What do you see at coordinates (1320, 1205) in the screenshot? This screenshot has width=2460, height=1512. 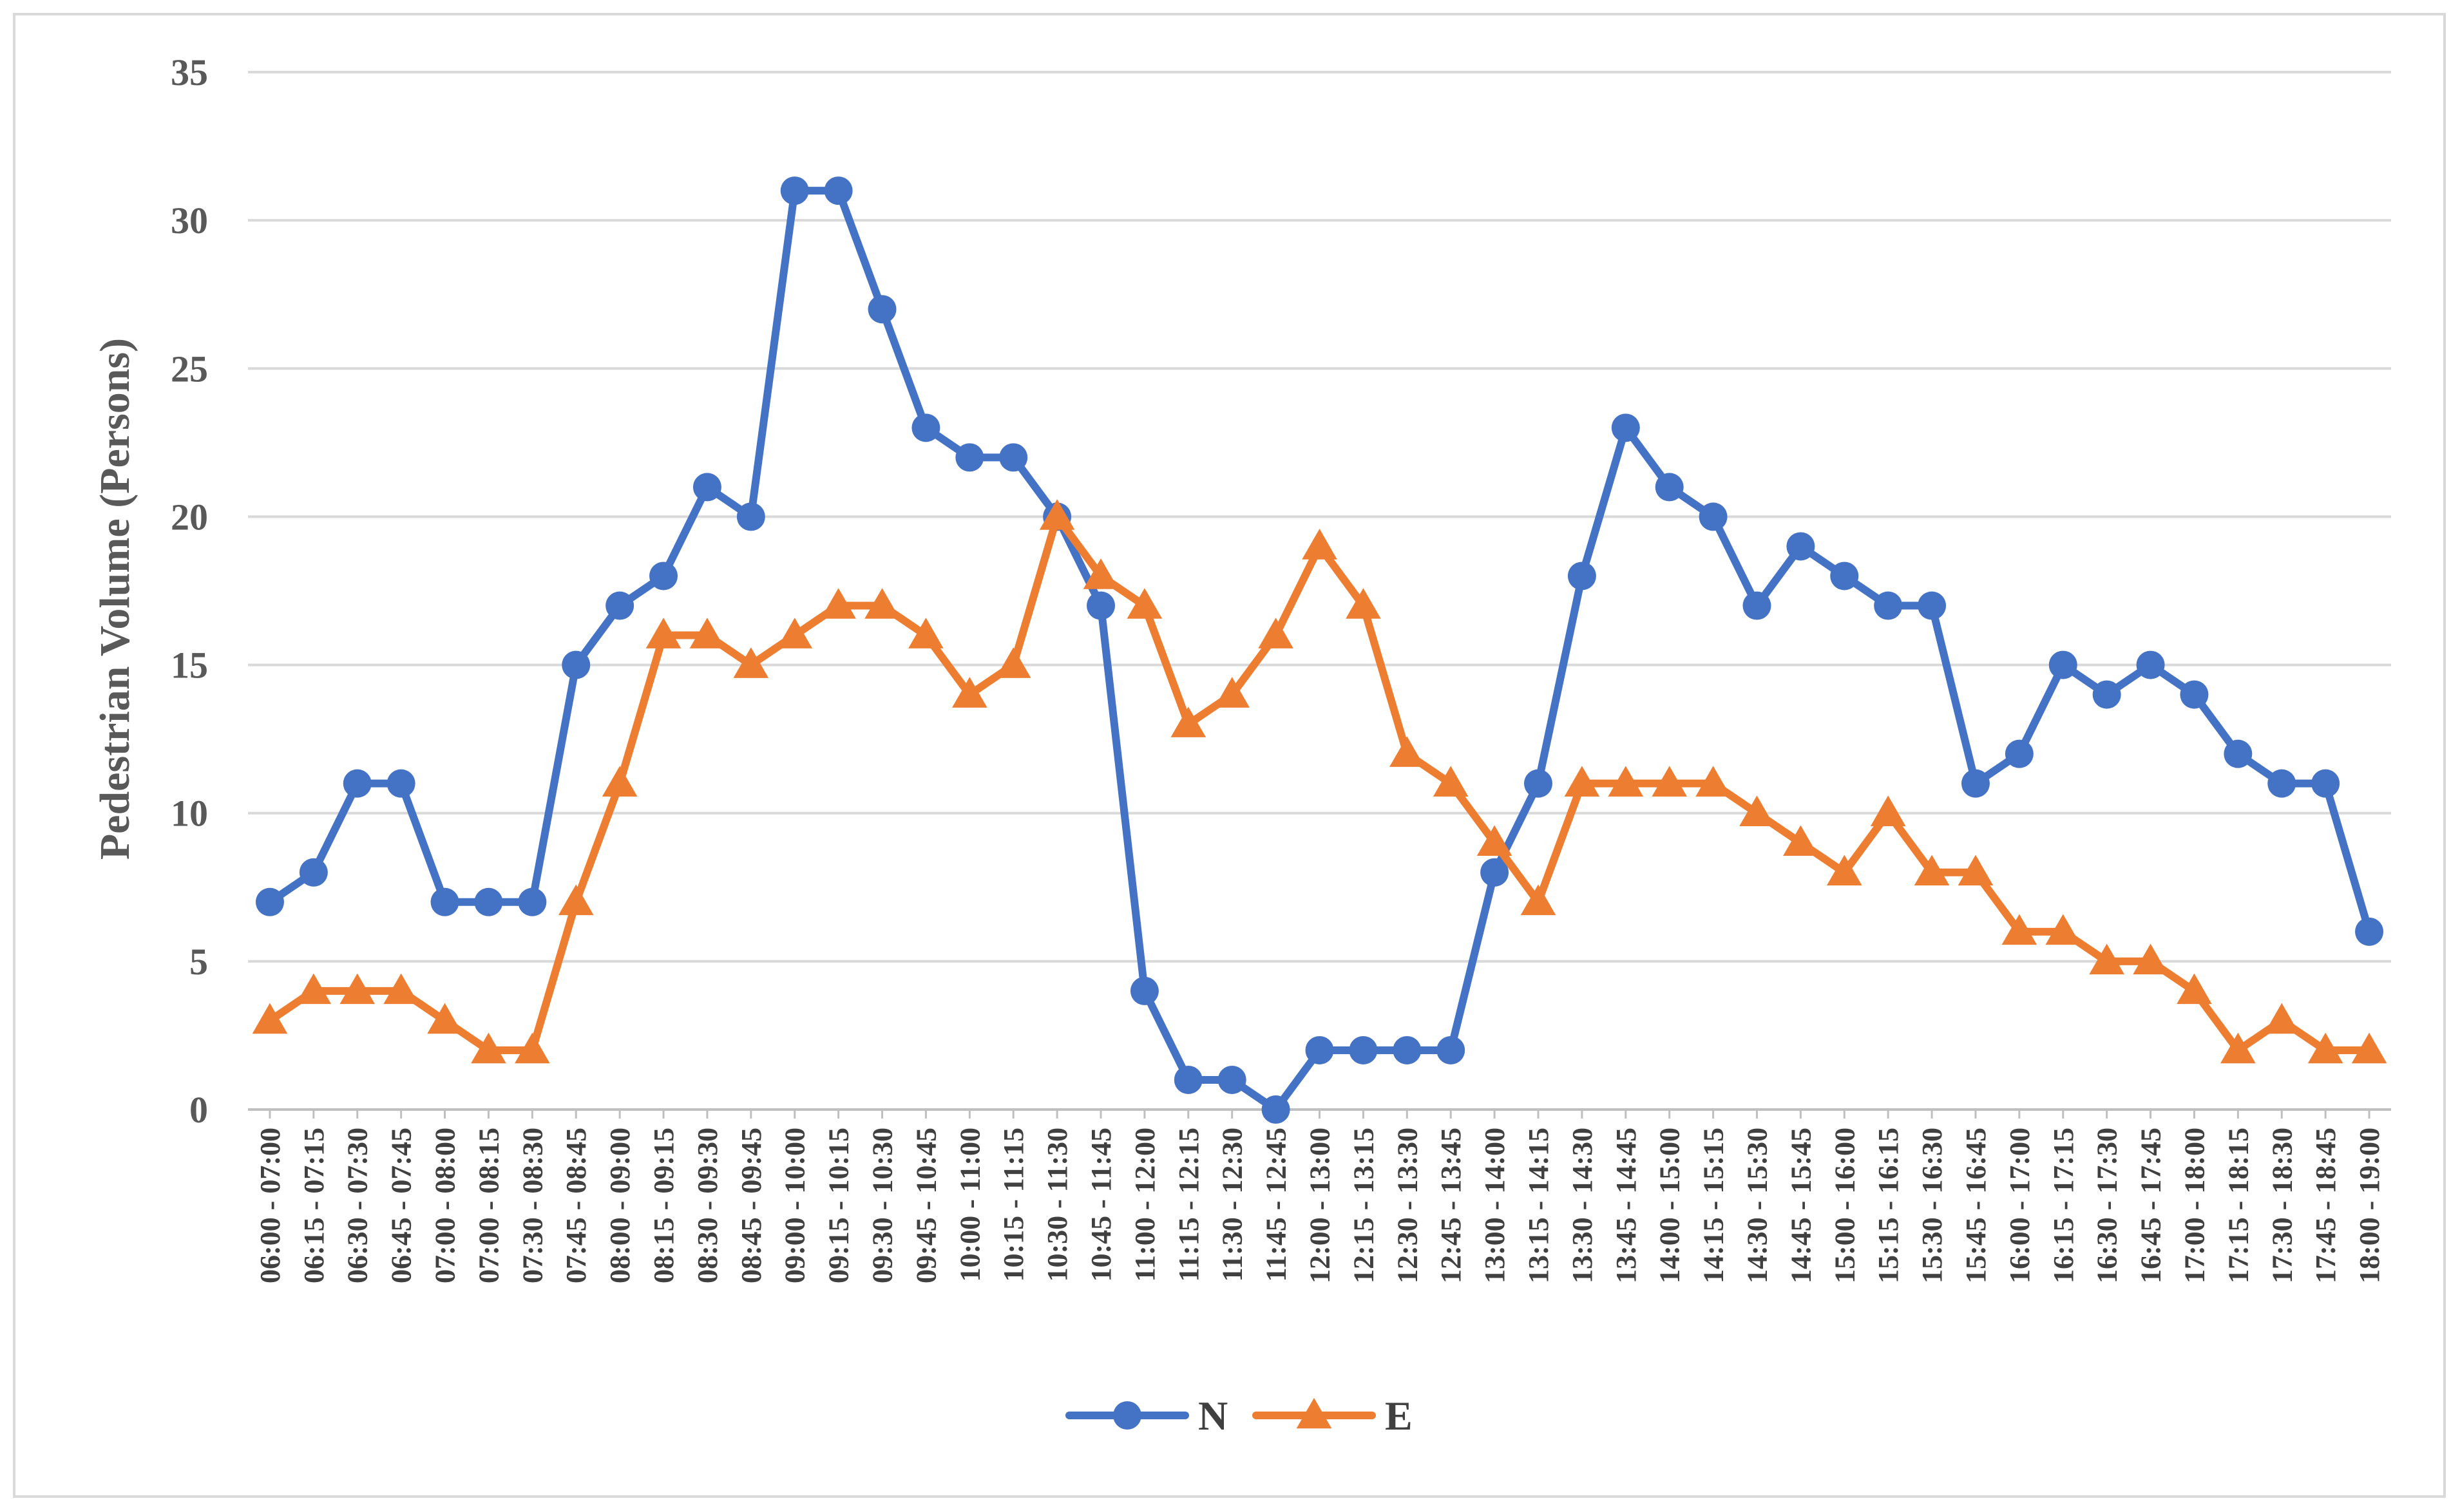 I see `x-tick-label: 12:00 - 13:00` at bounding box center [1320, 1205].